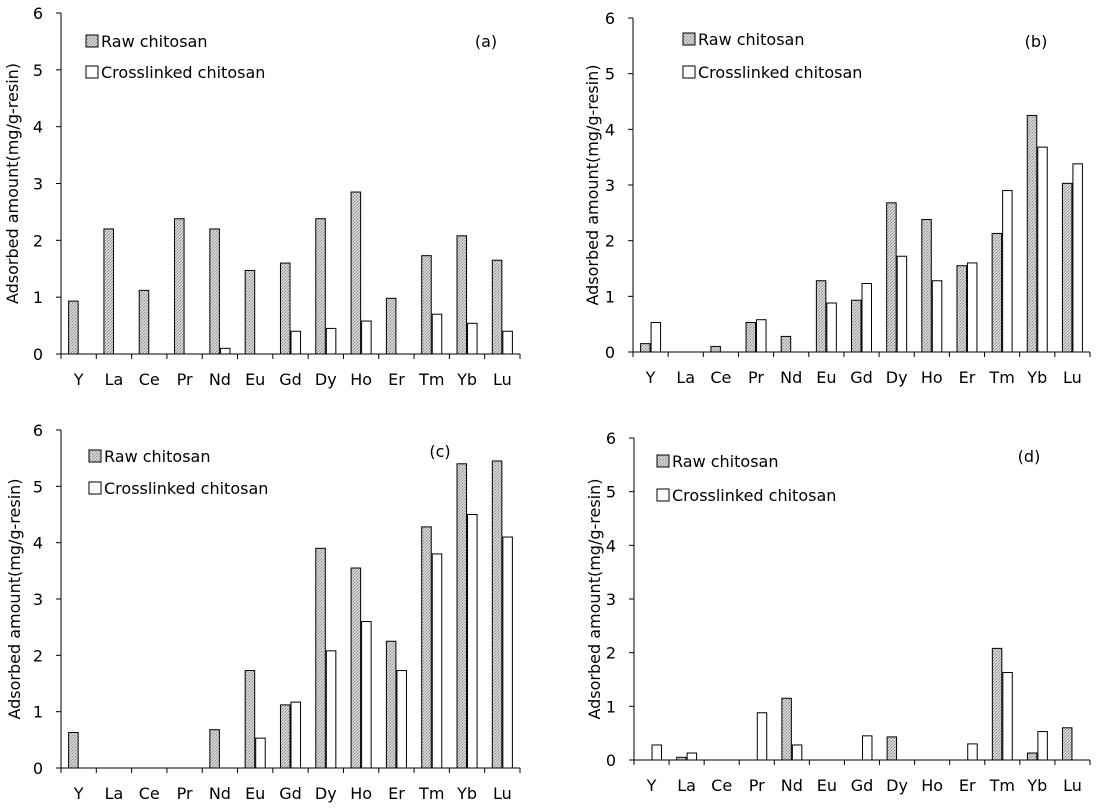  Describe the element at coordinates (1036, 41) in the screenshot. I see `panel-tag: (b)` at that location.